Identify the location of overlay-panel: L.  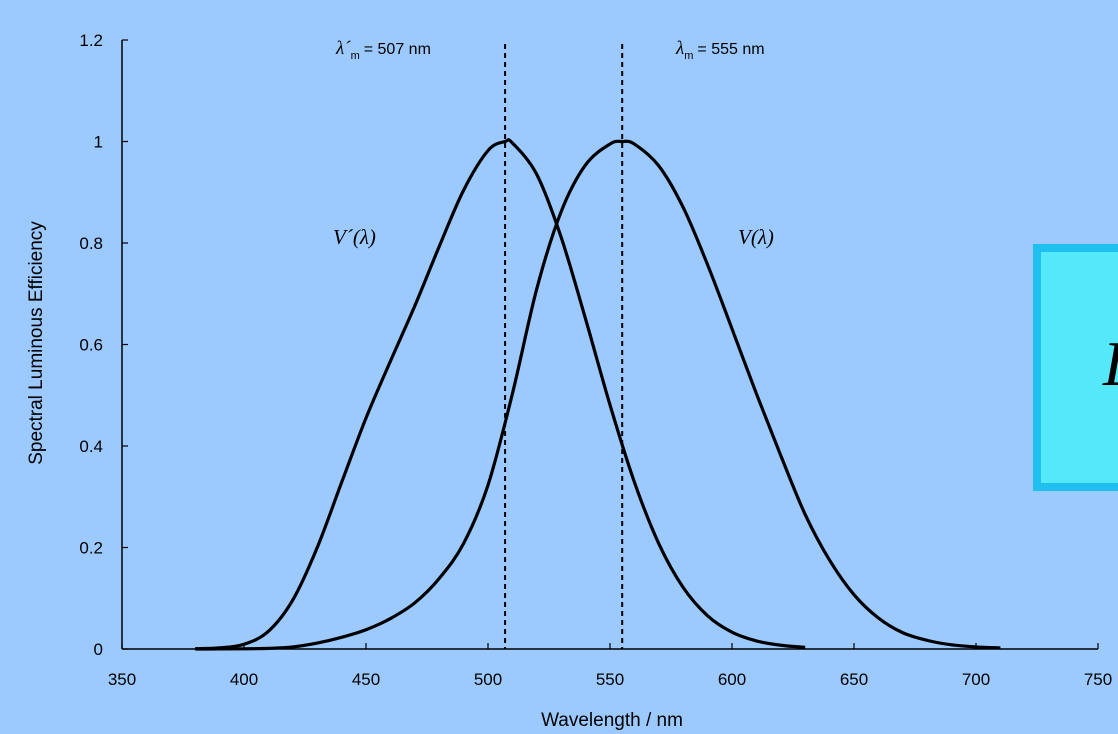
(1075, 367).